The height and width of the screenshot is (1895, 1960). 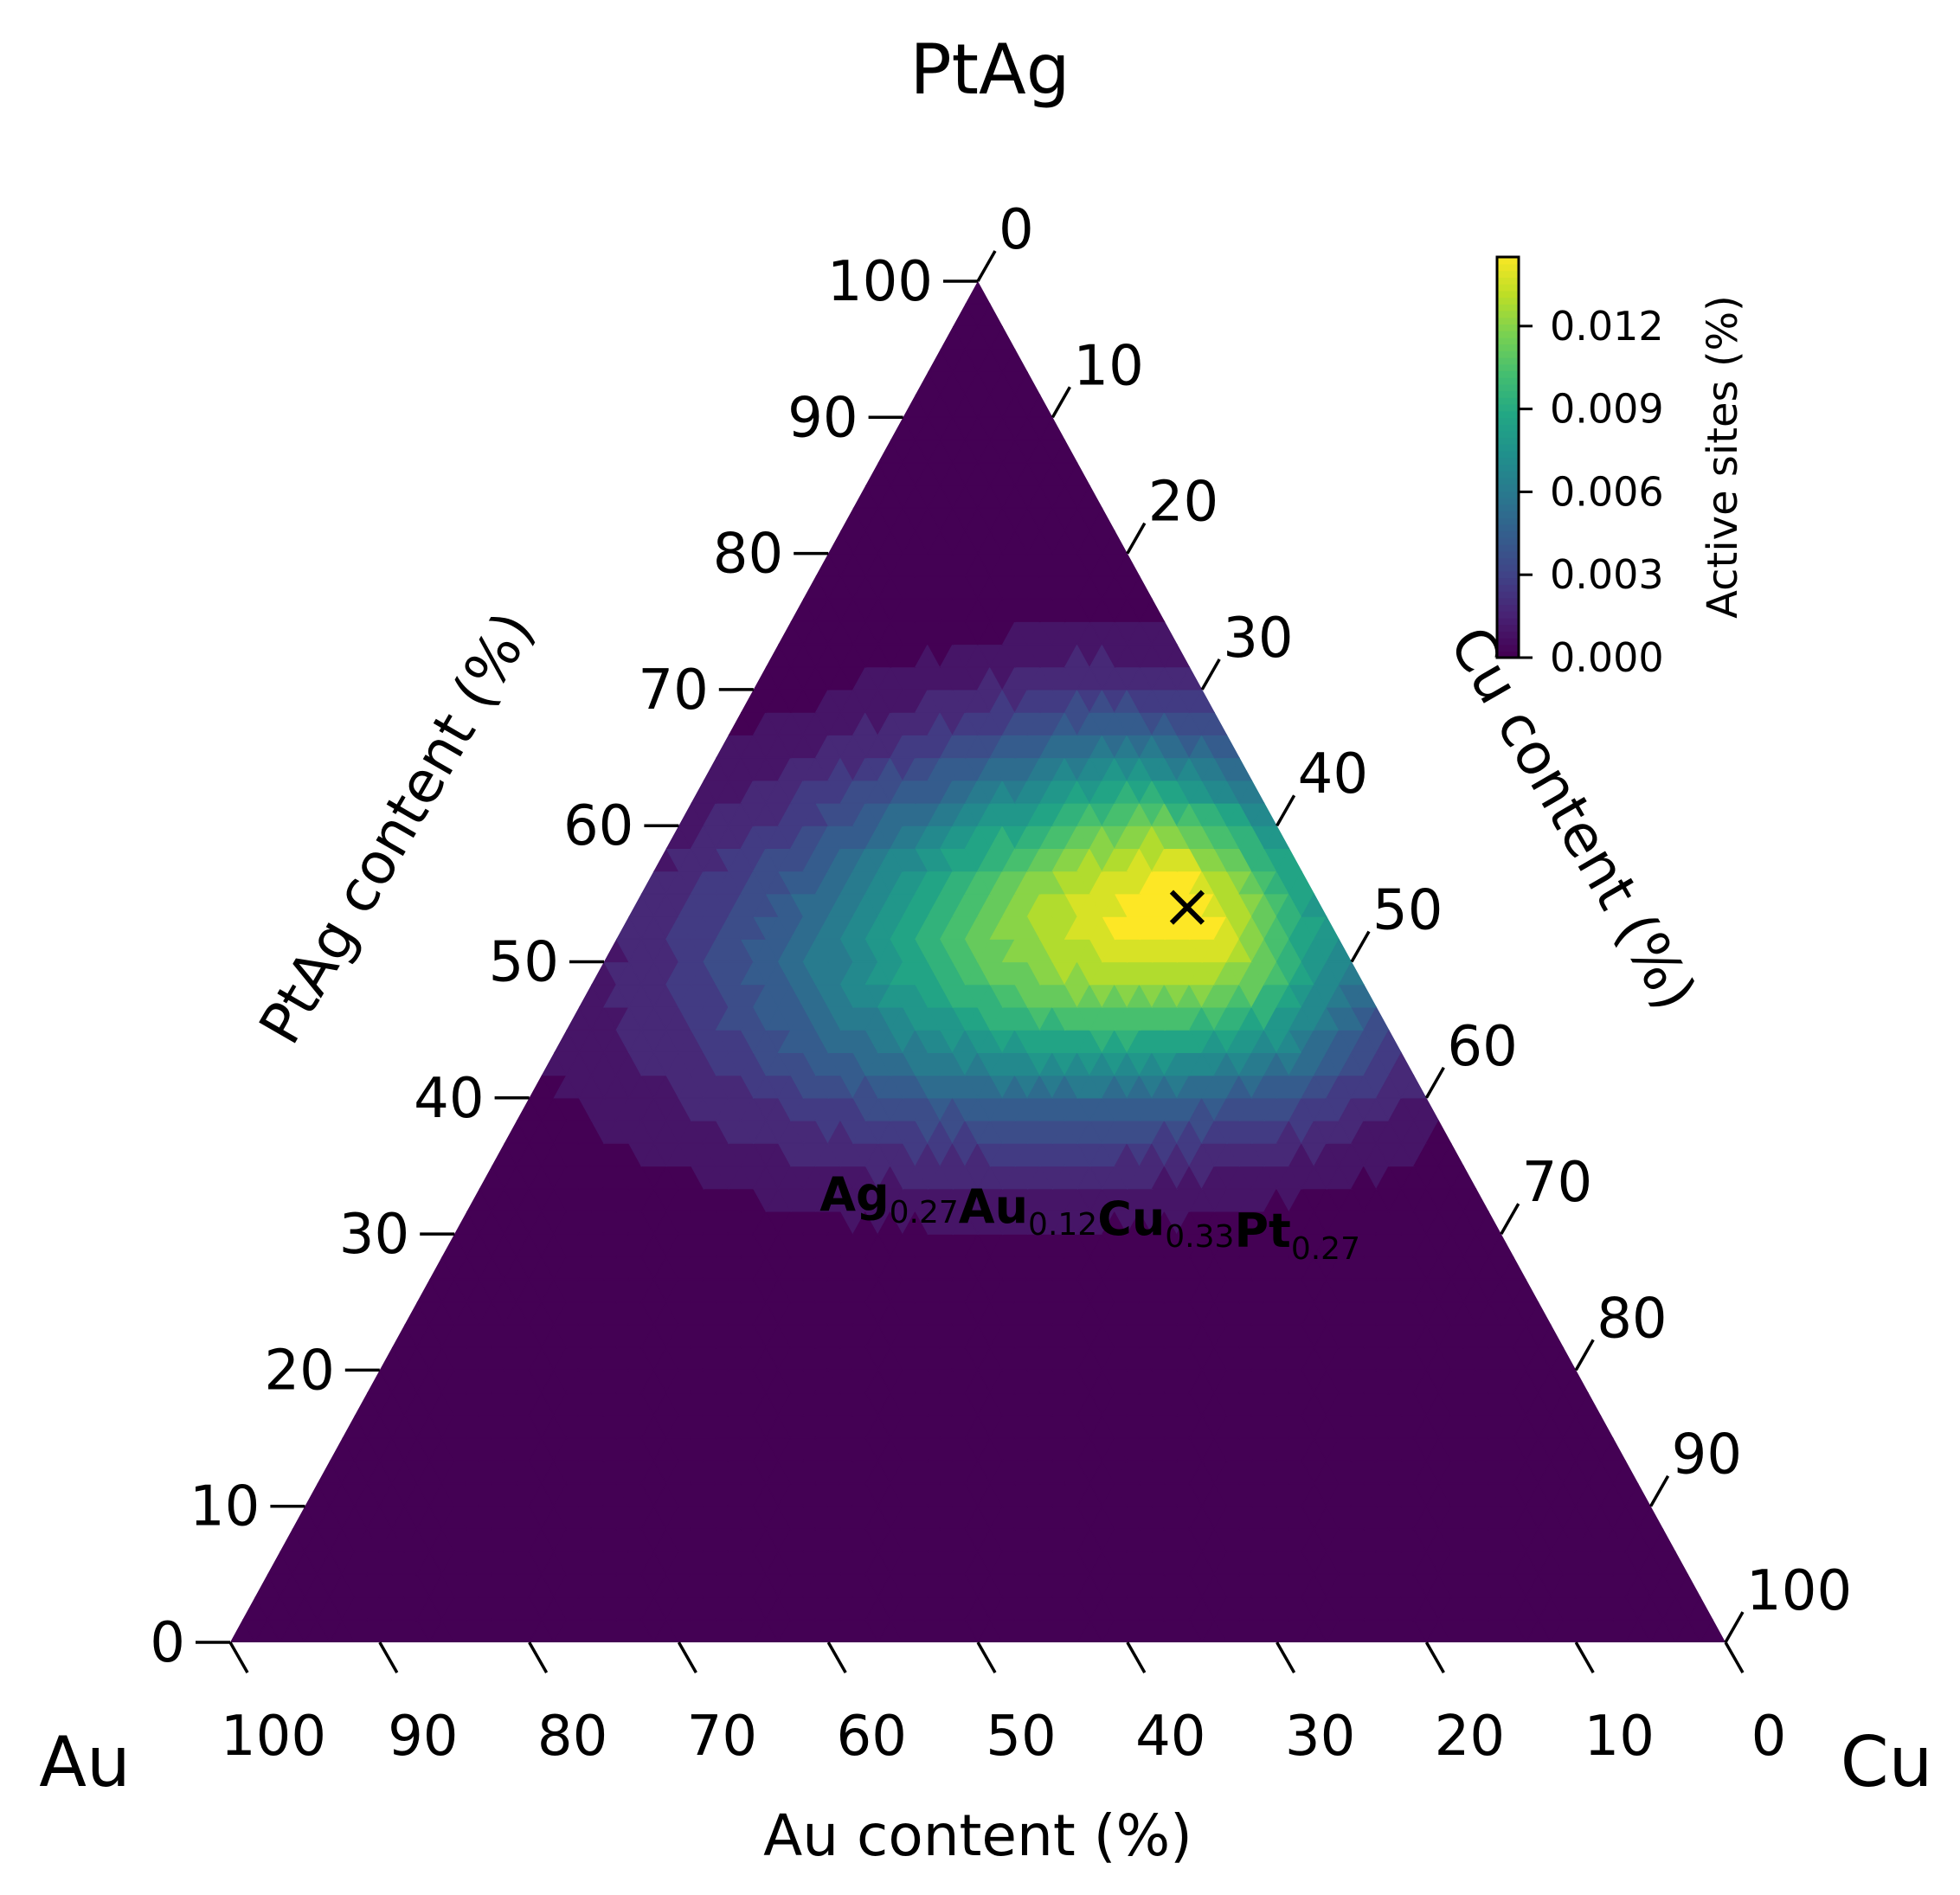 What do you see at coordinates (1108, 366) in the screenshot?
I see `right-tick-label: 10` at bounding box center [1108, 366].